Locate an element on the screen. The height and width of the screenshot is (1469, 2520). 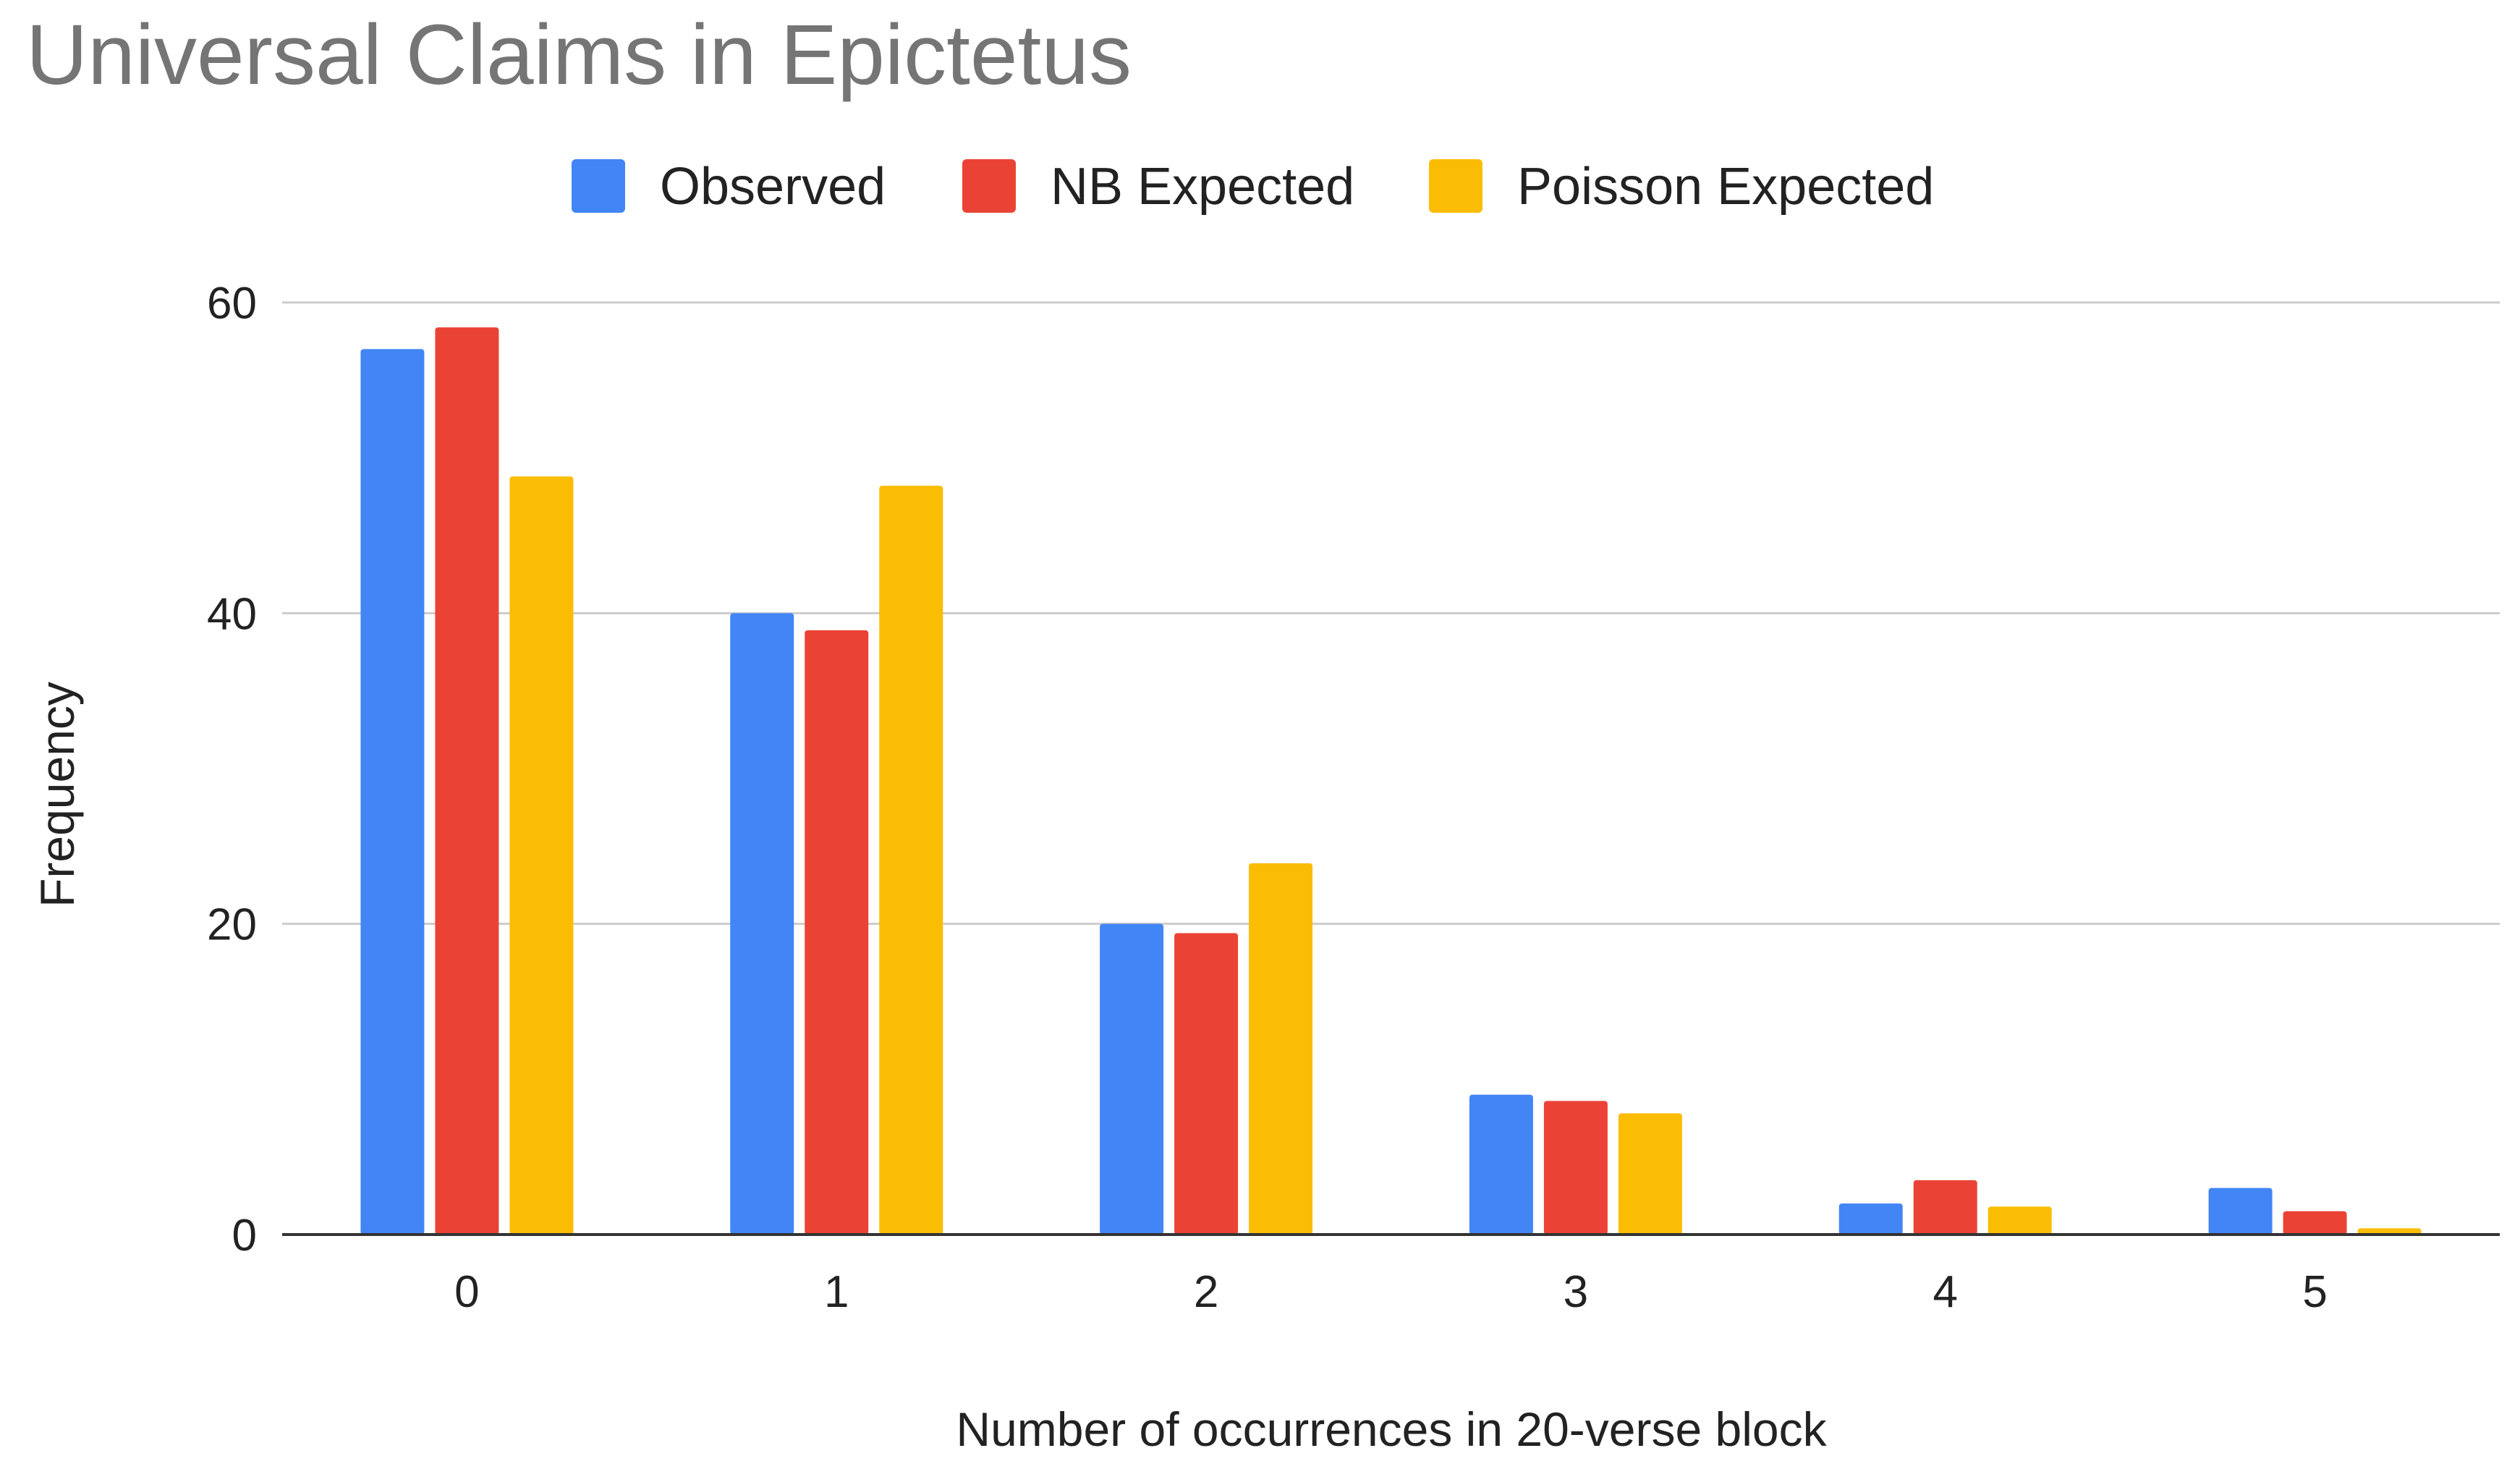
y-axis-title: Frequency is located at coordinates (57, 794).